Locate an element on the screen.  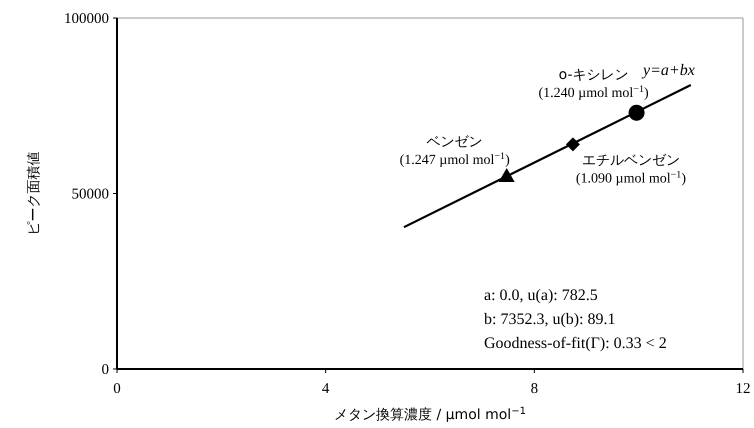
y-tick-label: 100000 is located at coordinates (86, 19).